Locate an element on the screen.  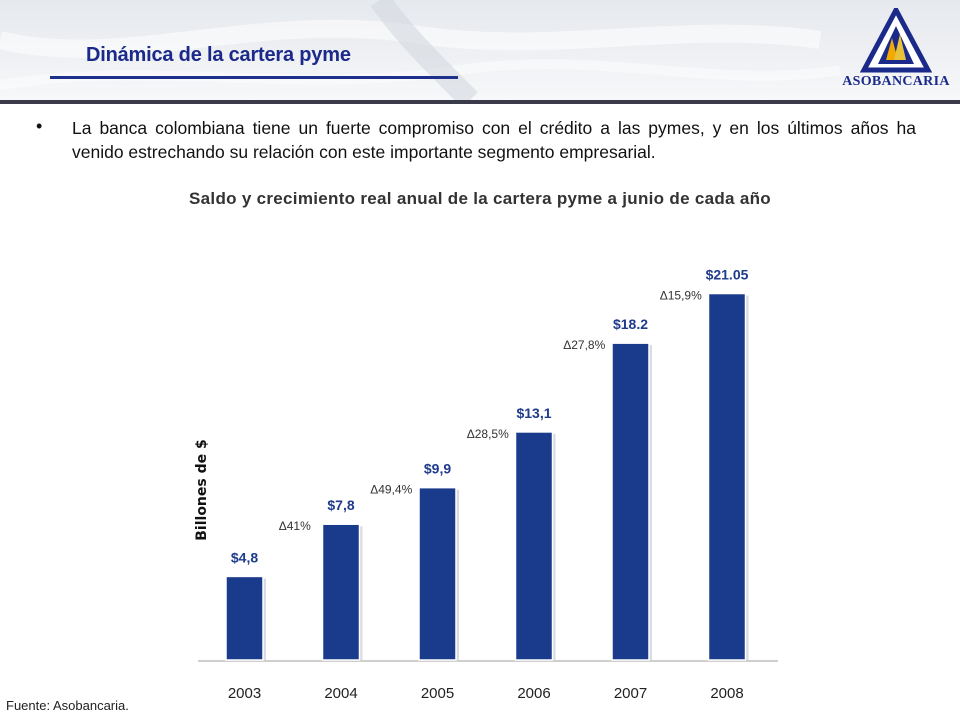
header-decoration is located at coordinates (420, 50).